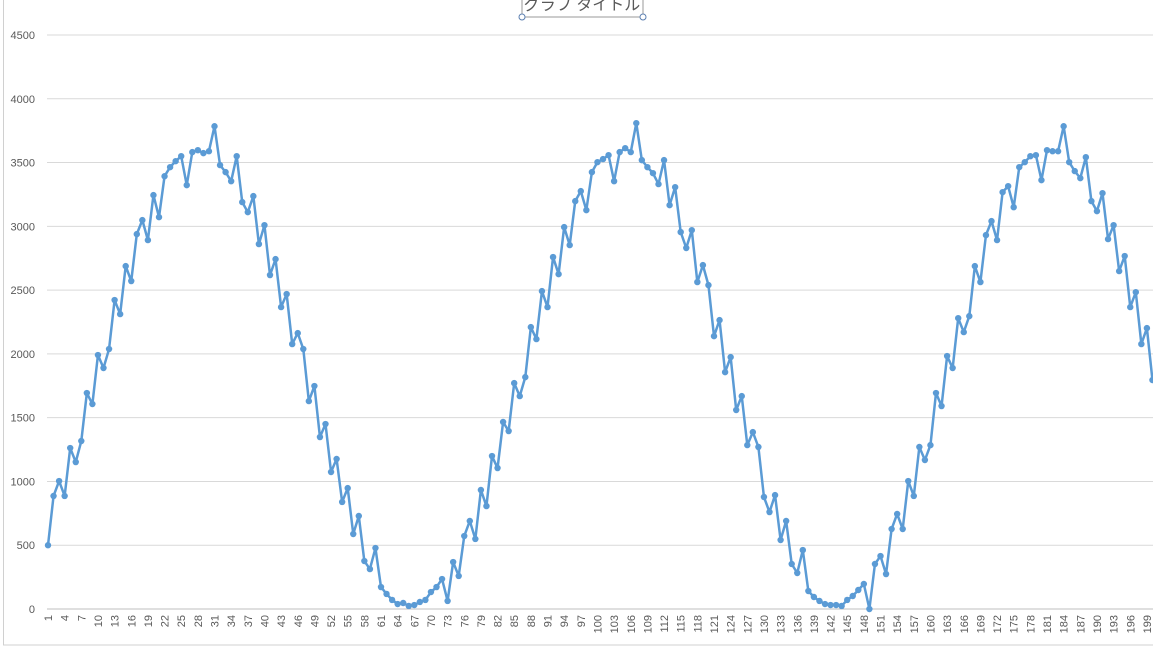 This screenshot has height=648, width=1153. I want to click on x-tick-label: 133, so click(782, 624).